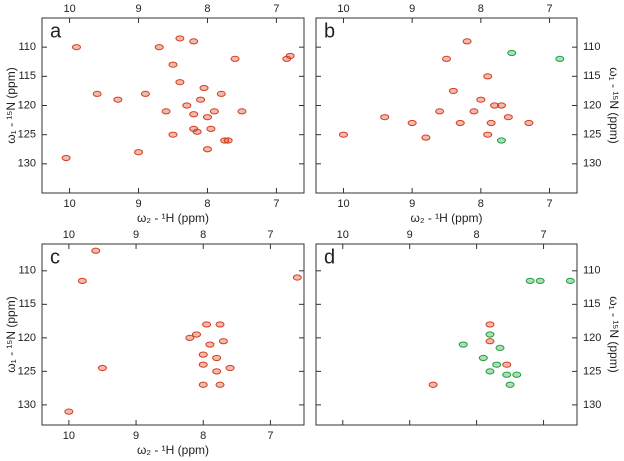 The width and height of the screenshot is (624, 461). Describe the element at coordinates (56, 31) in the screenshot. I see `panel-label: a` at that location.